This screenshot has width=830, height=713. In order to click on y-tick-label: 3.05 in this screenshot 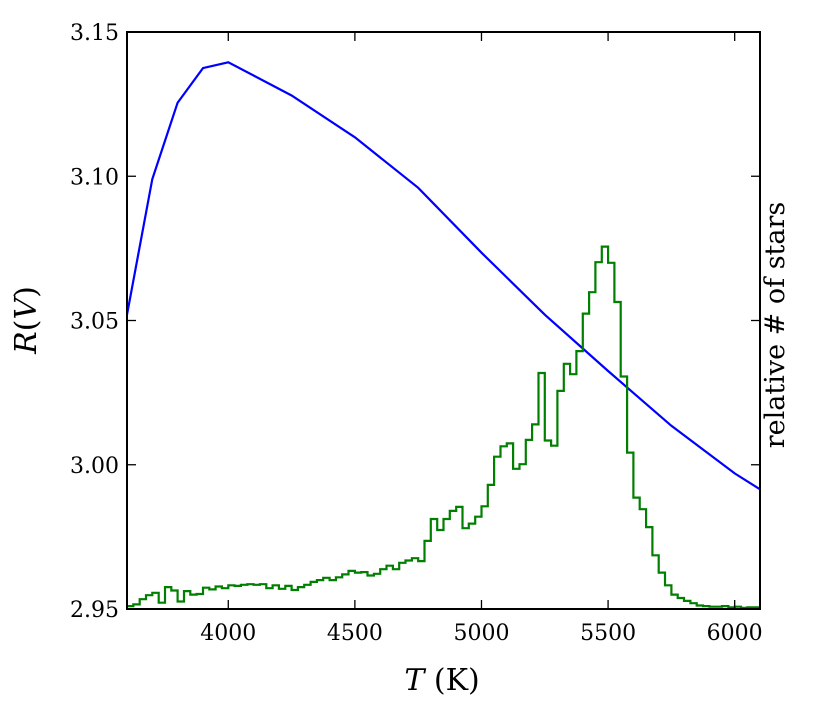, I will do `click(94, 322)`.